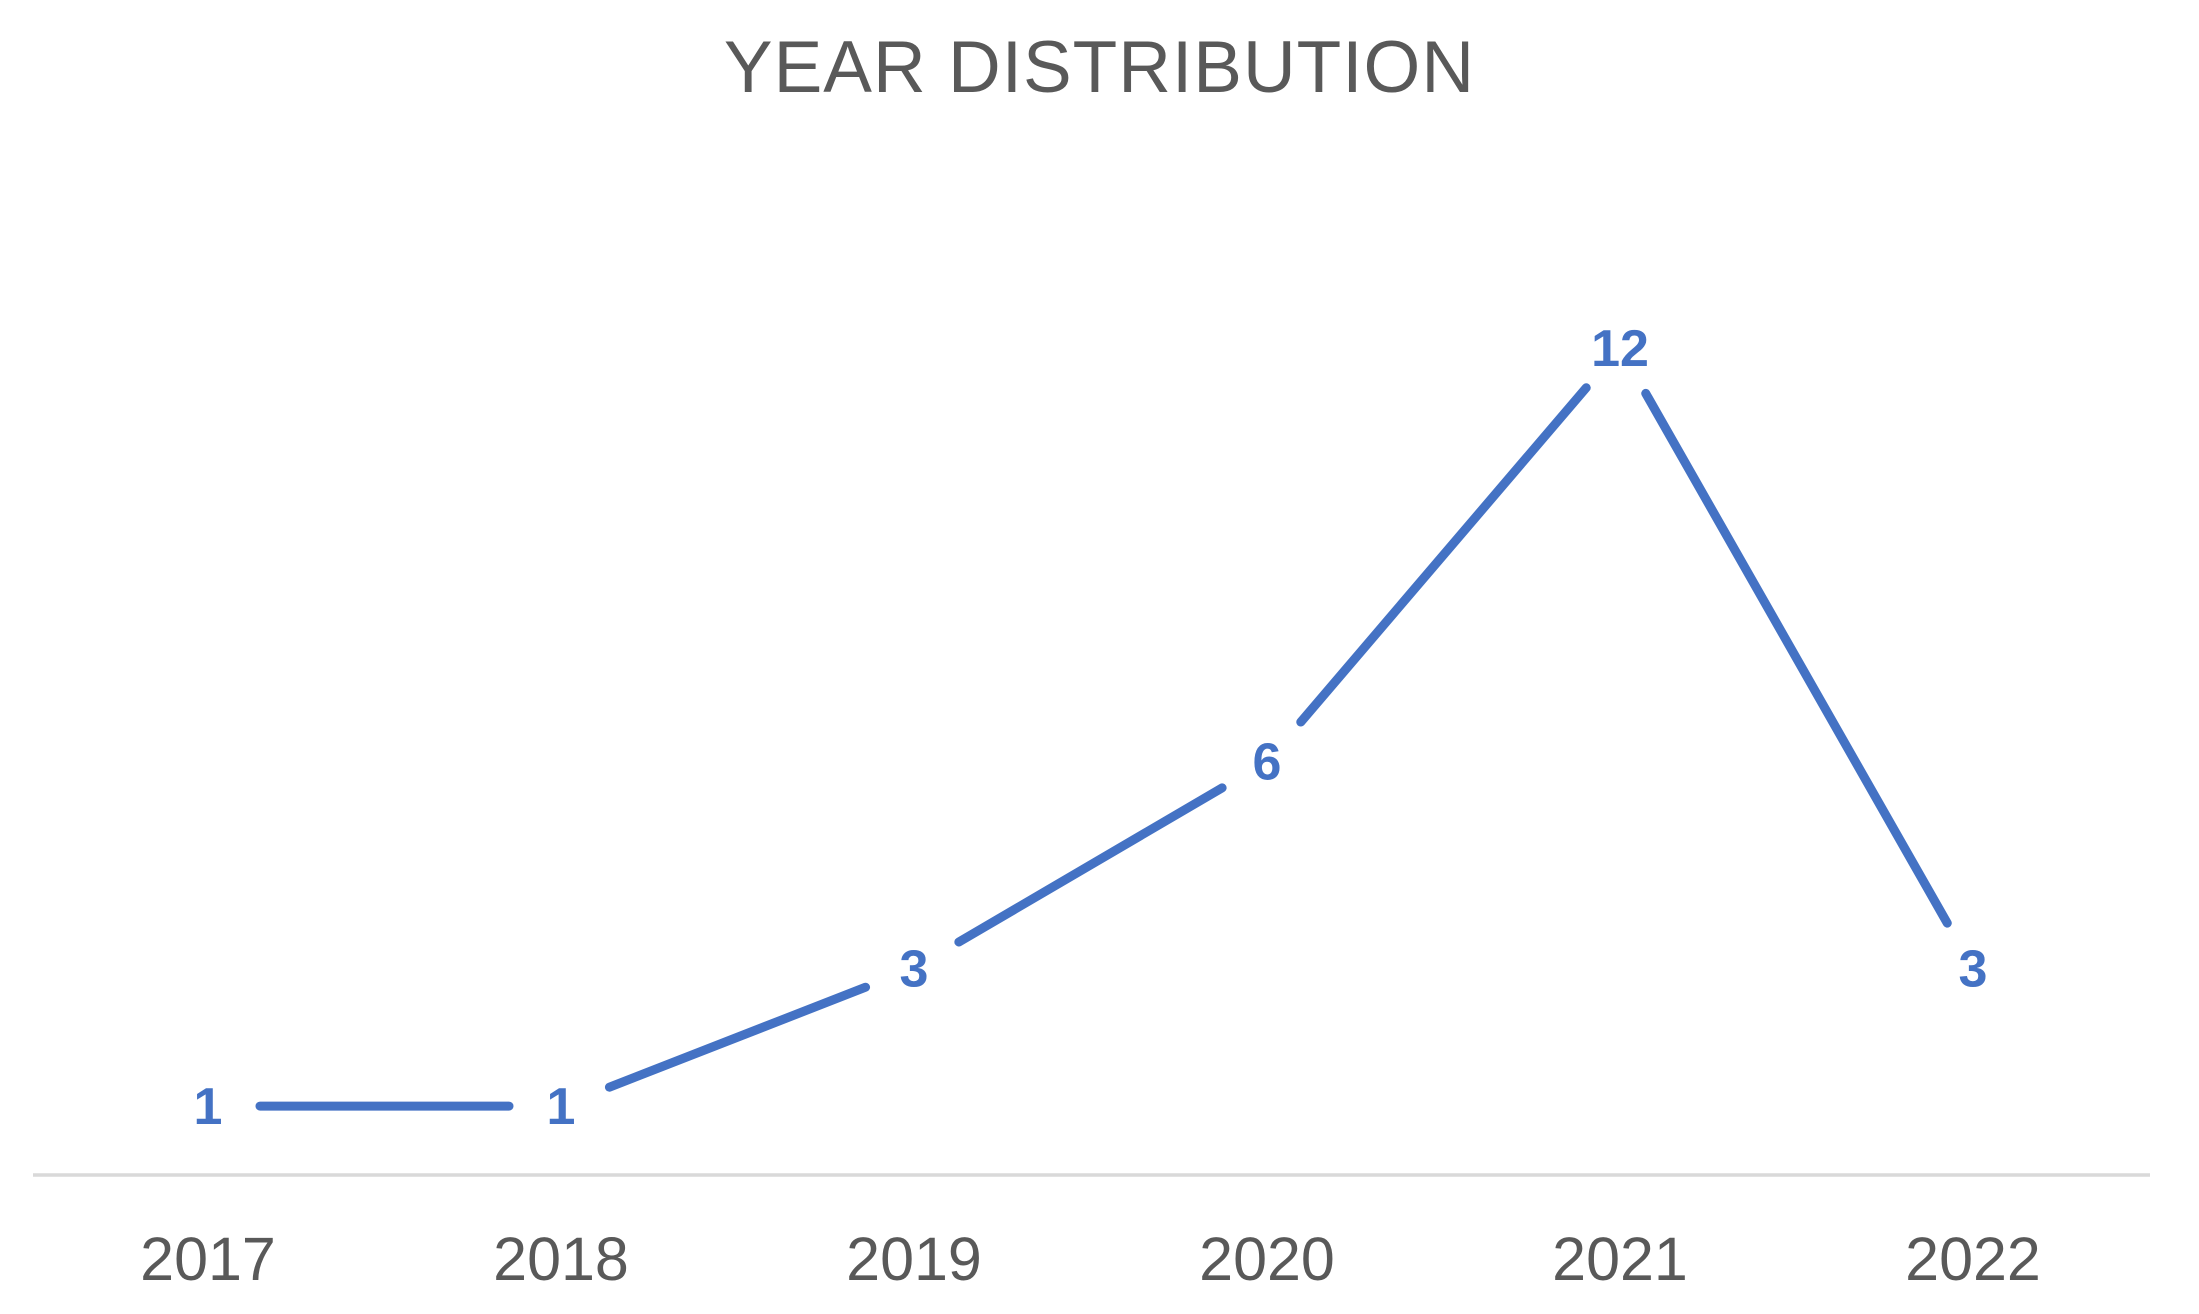  I want to click on data-label: 6, so click(1267, 763).